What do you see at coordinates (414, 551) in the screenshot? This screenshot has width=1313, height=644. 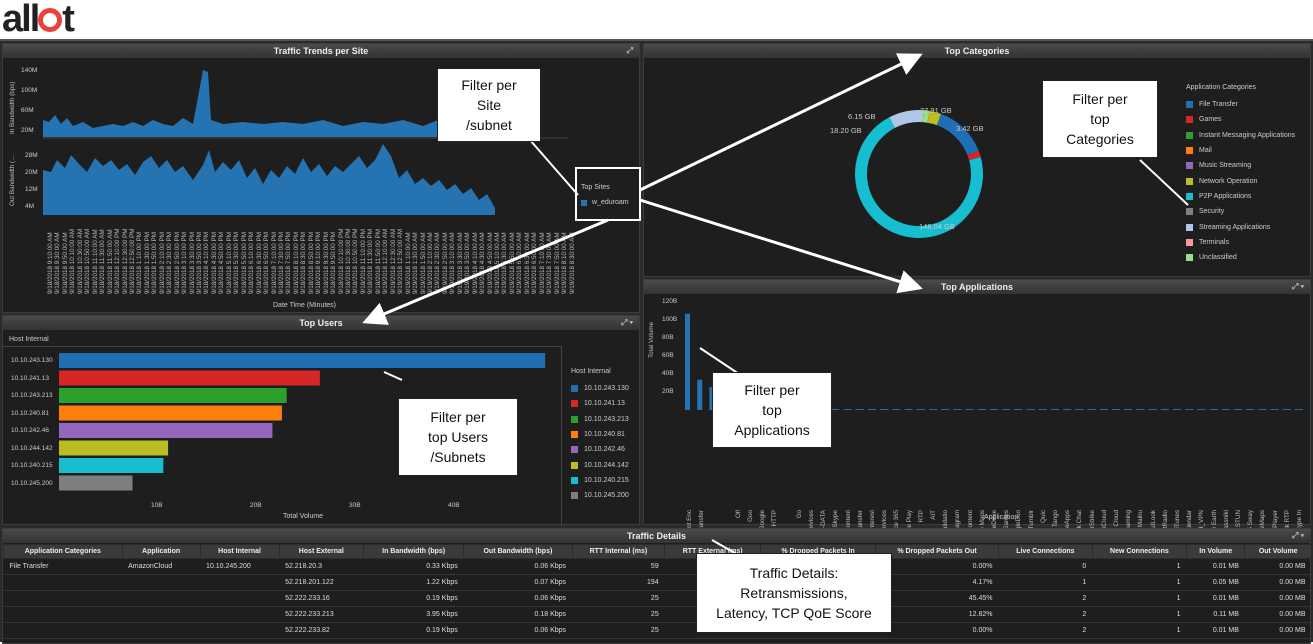 I see `column-header: In Bandwidth (bps)` at bounding box center [414, 551].